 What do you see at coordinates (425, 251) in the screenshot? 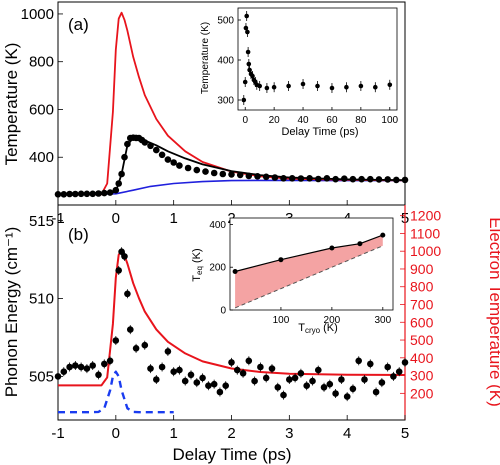
I see `panel-b-right-y-tick-label: 1000` at bounding box center [425, 251].